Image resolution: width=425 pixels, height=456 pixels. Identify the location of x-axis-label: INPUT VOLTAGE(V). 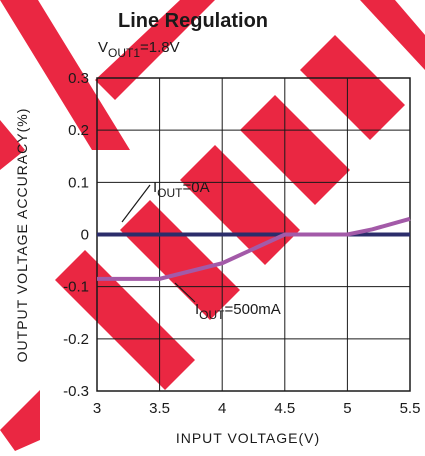
(248, 438).